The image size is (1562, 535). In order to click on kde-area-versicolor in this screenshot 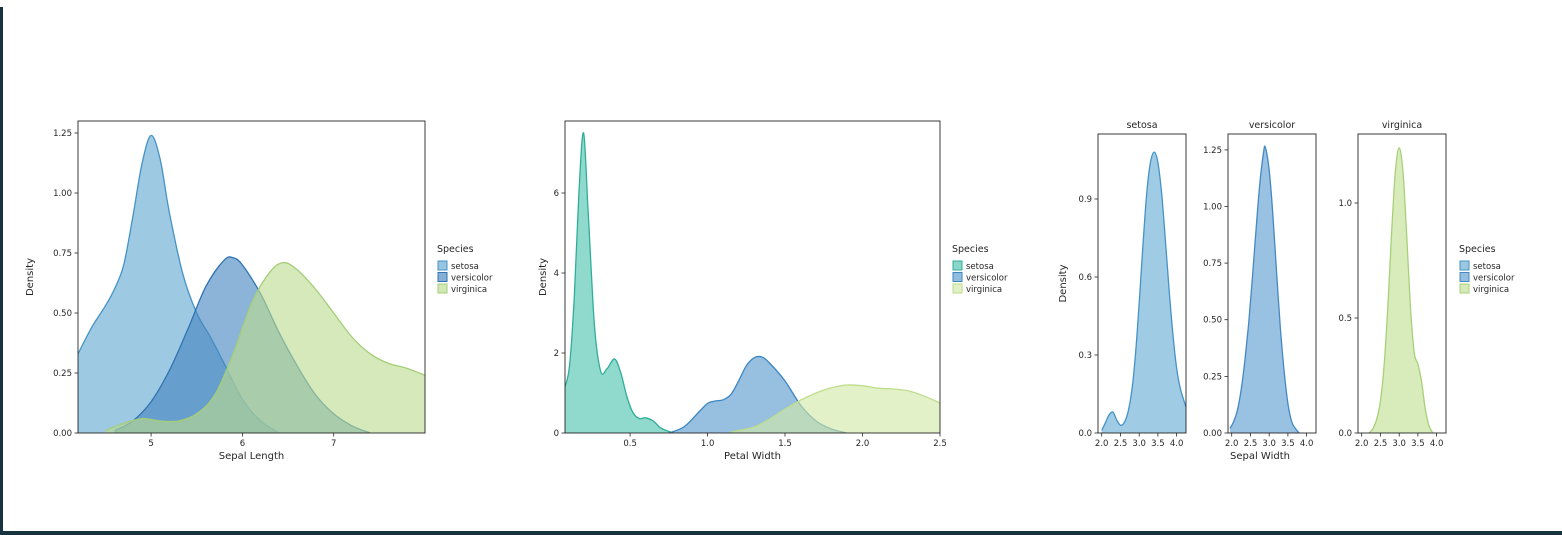, I will do `click(1264, 289)`.